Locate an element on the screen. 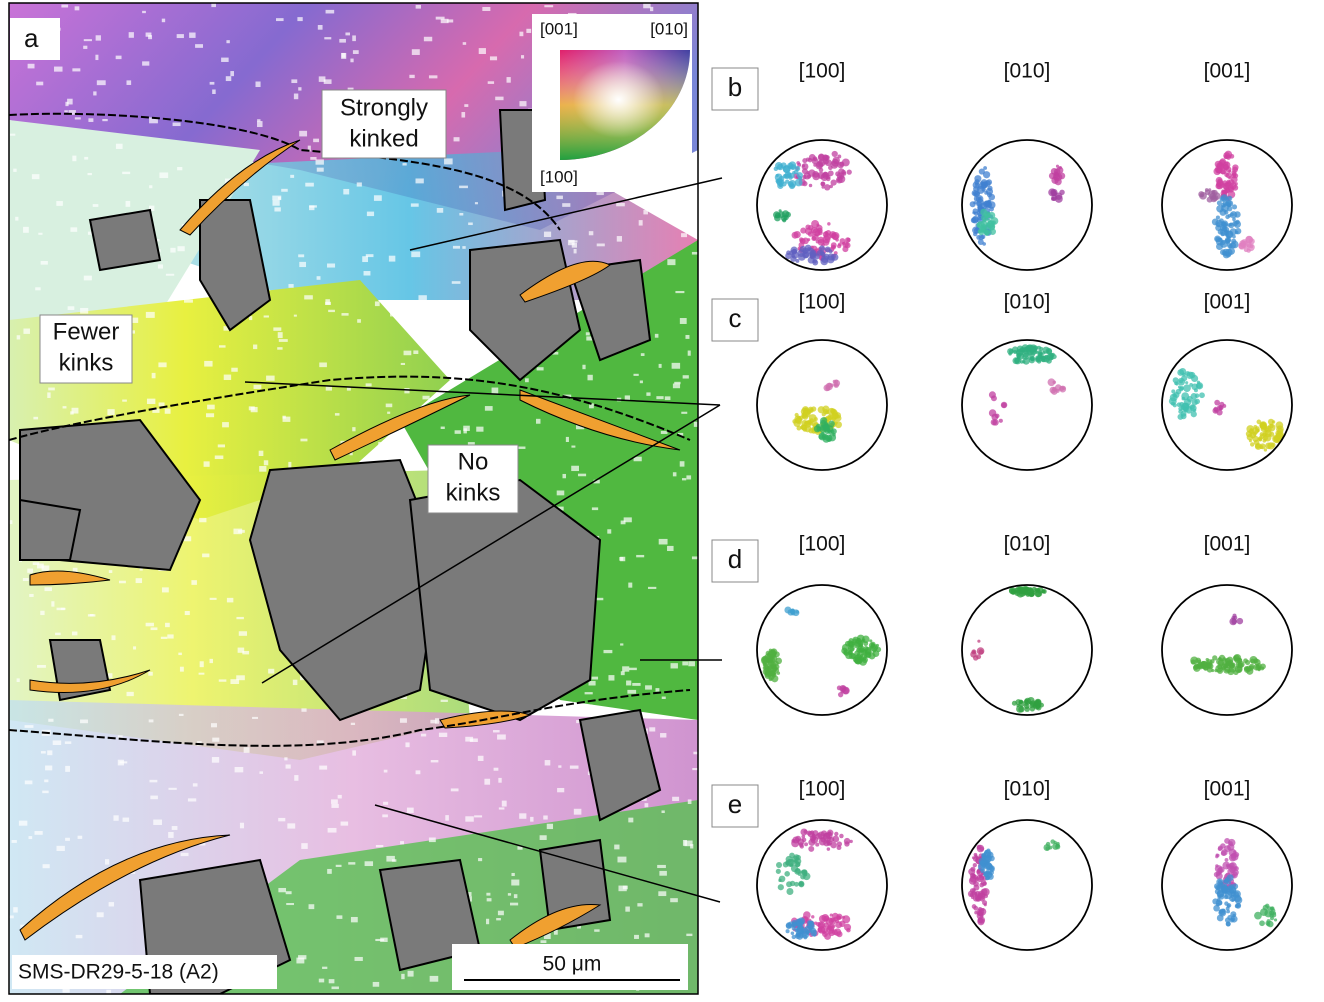  annotation-text: No is located at coordinates (473, 461).